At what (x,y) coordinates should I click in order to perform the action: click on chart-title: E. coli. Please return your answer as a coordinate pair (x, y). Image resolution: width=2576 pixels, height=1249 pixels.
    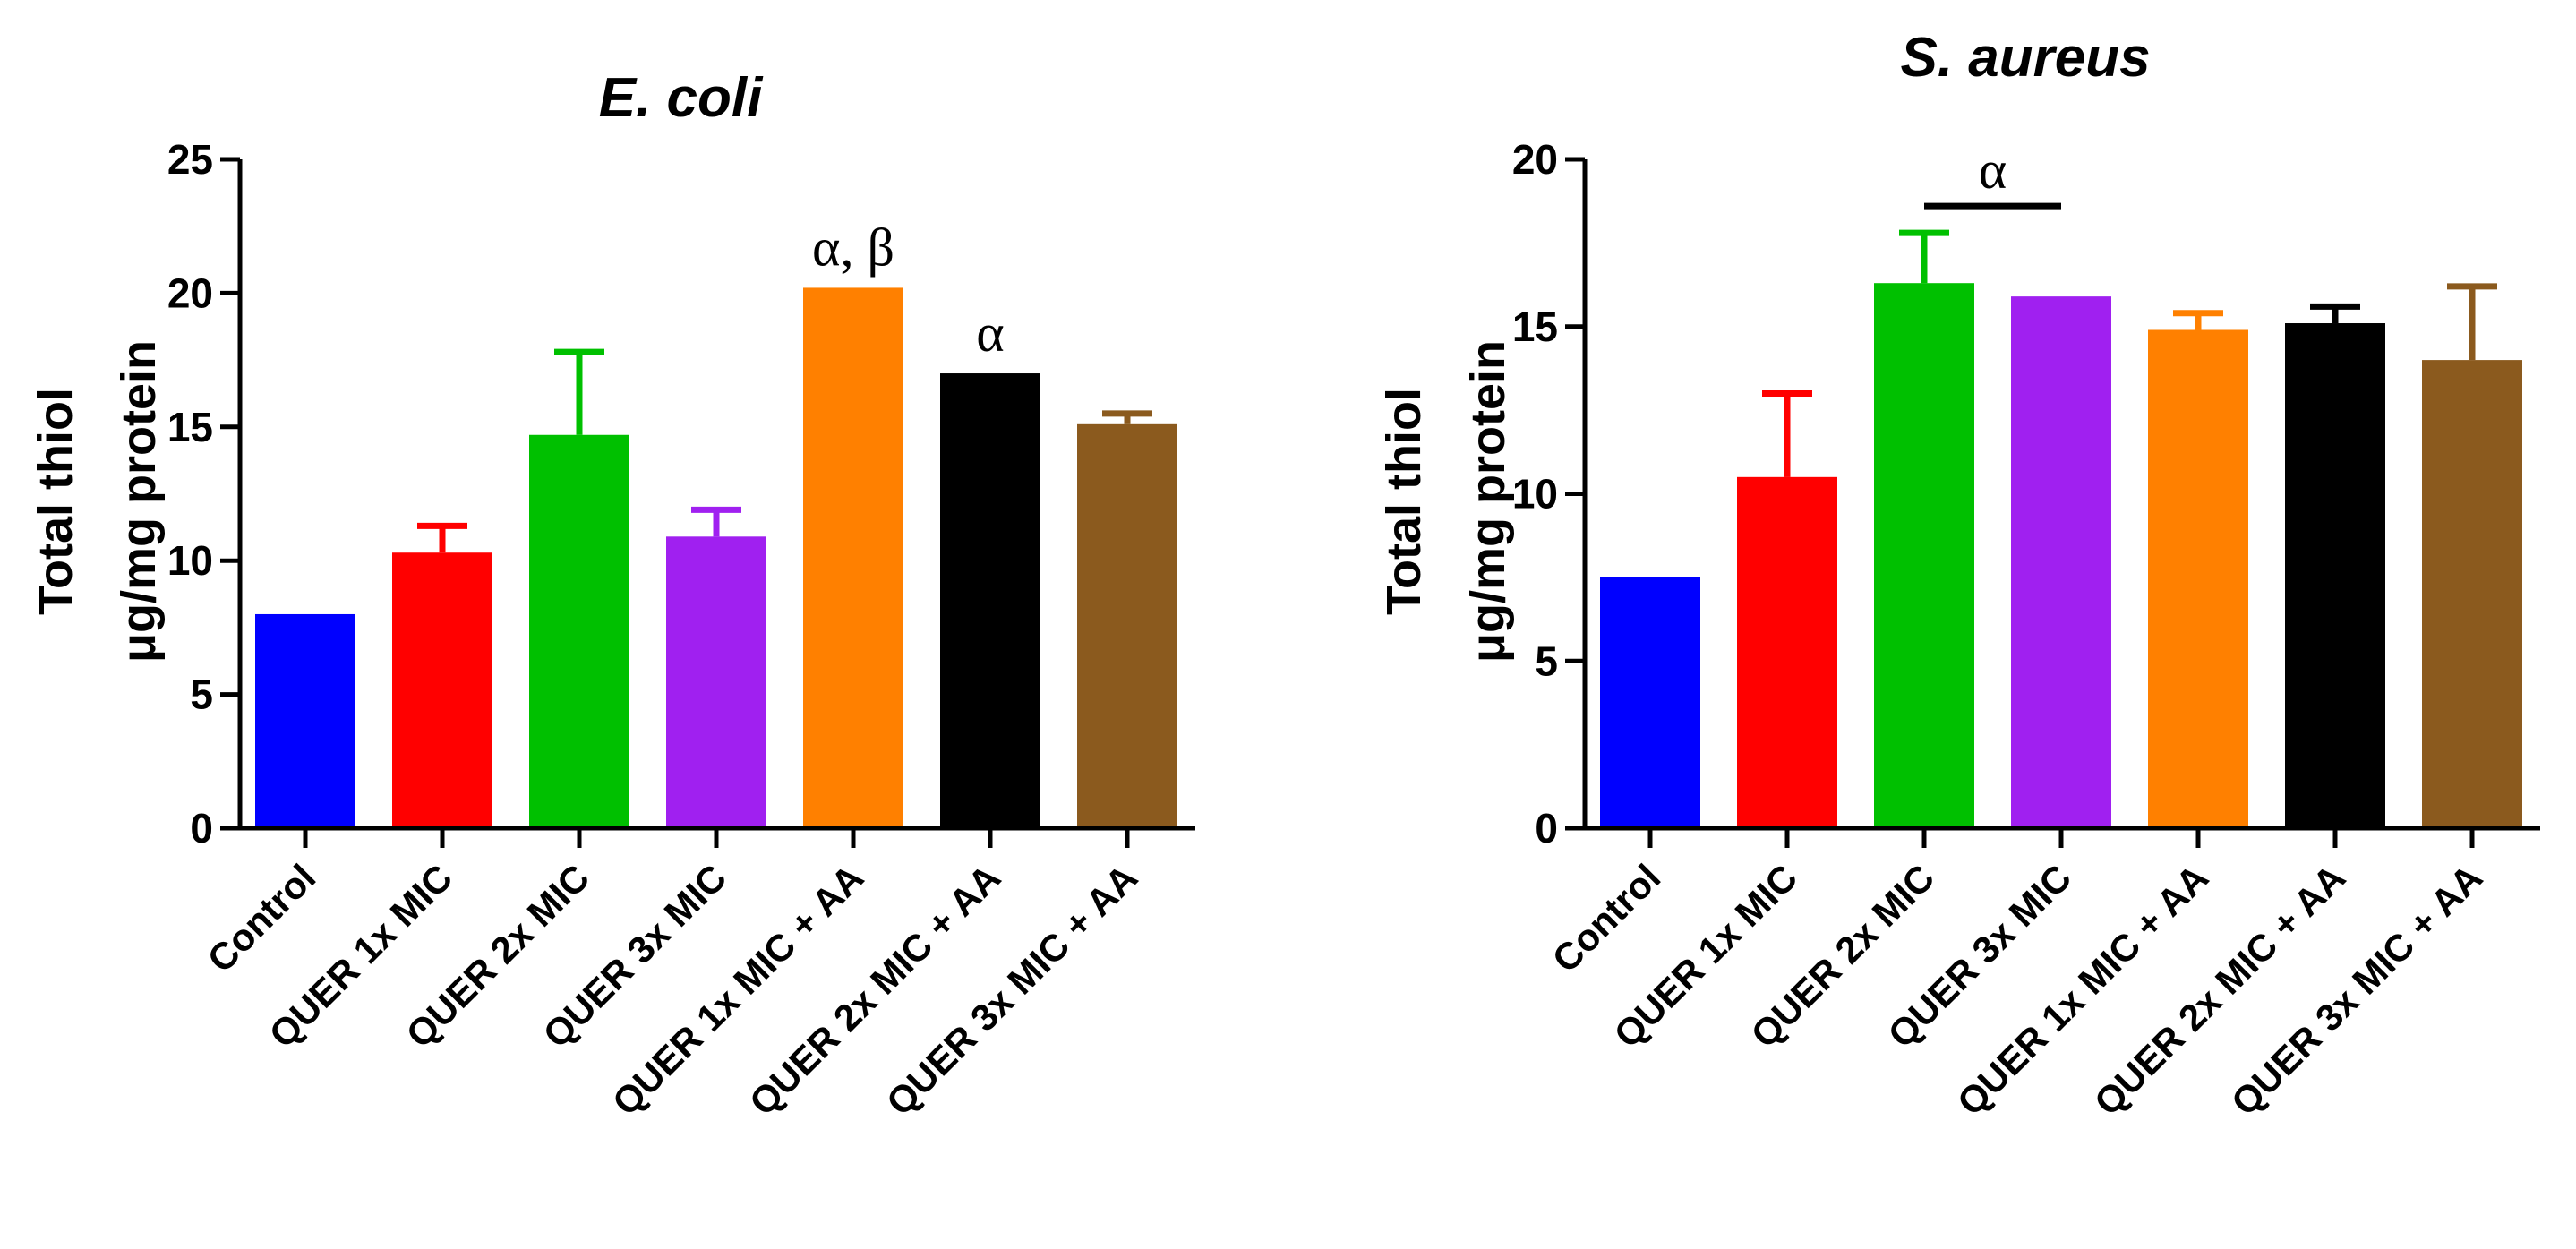
    Looking at the image, I should click on (681, 98).